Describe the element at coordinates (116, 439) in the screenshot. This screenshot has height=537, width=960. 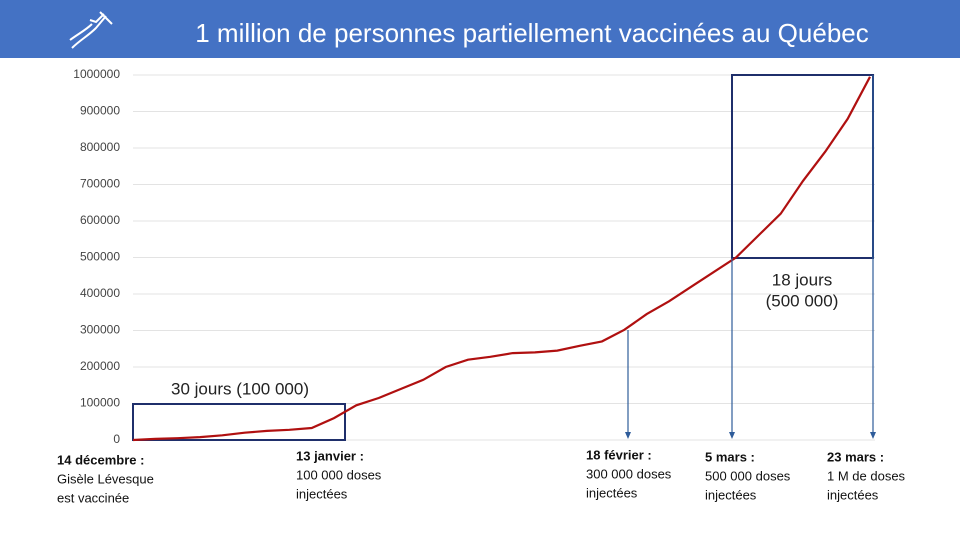
I see `y-tick-label: 0` at that location.